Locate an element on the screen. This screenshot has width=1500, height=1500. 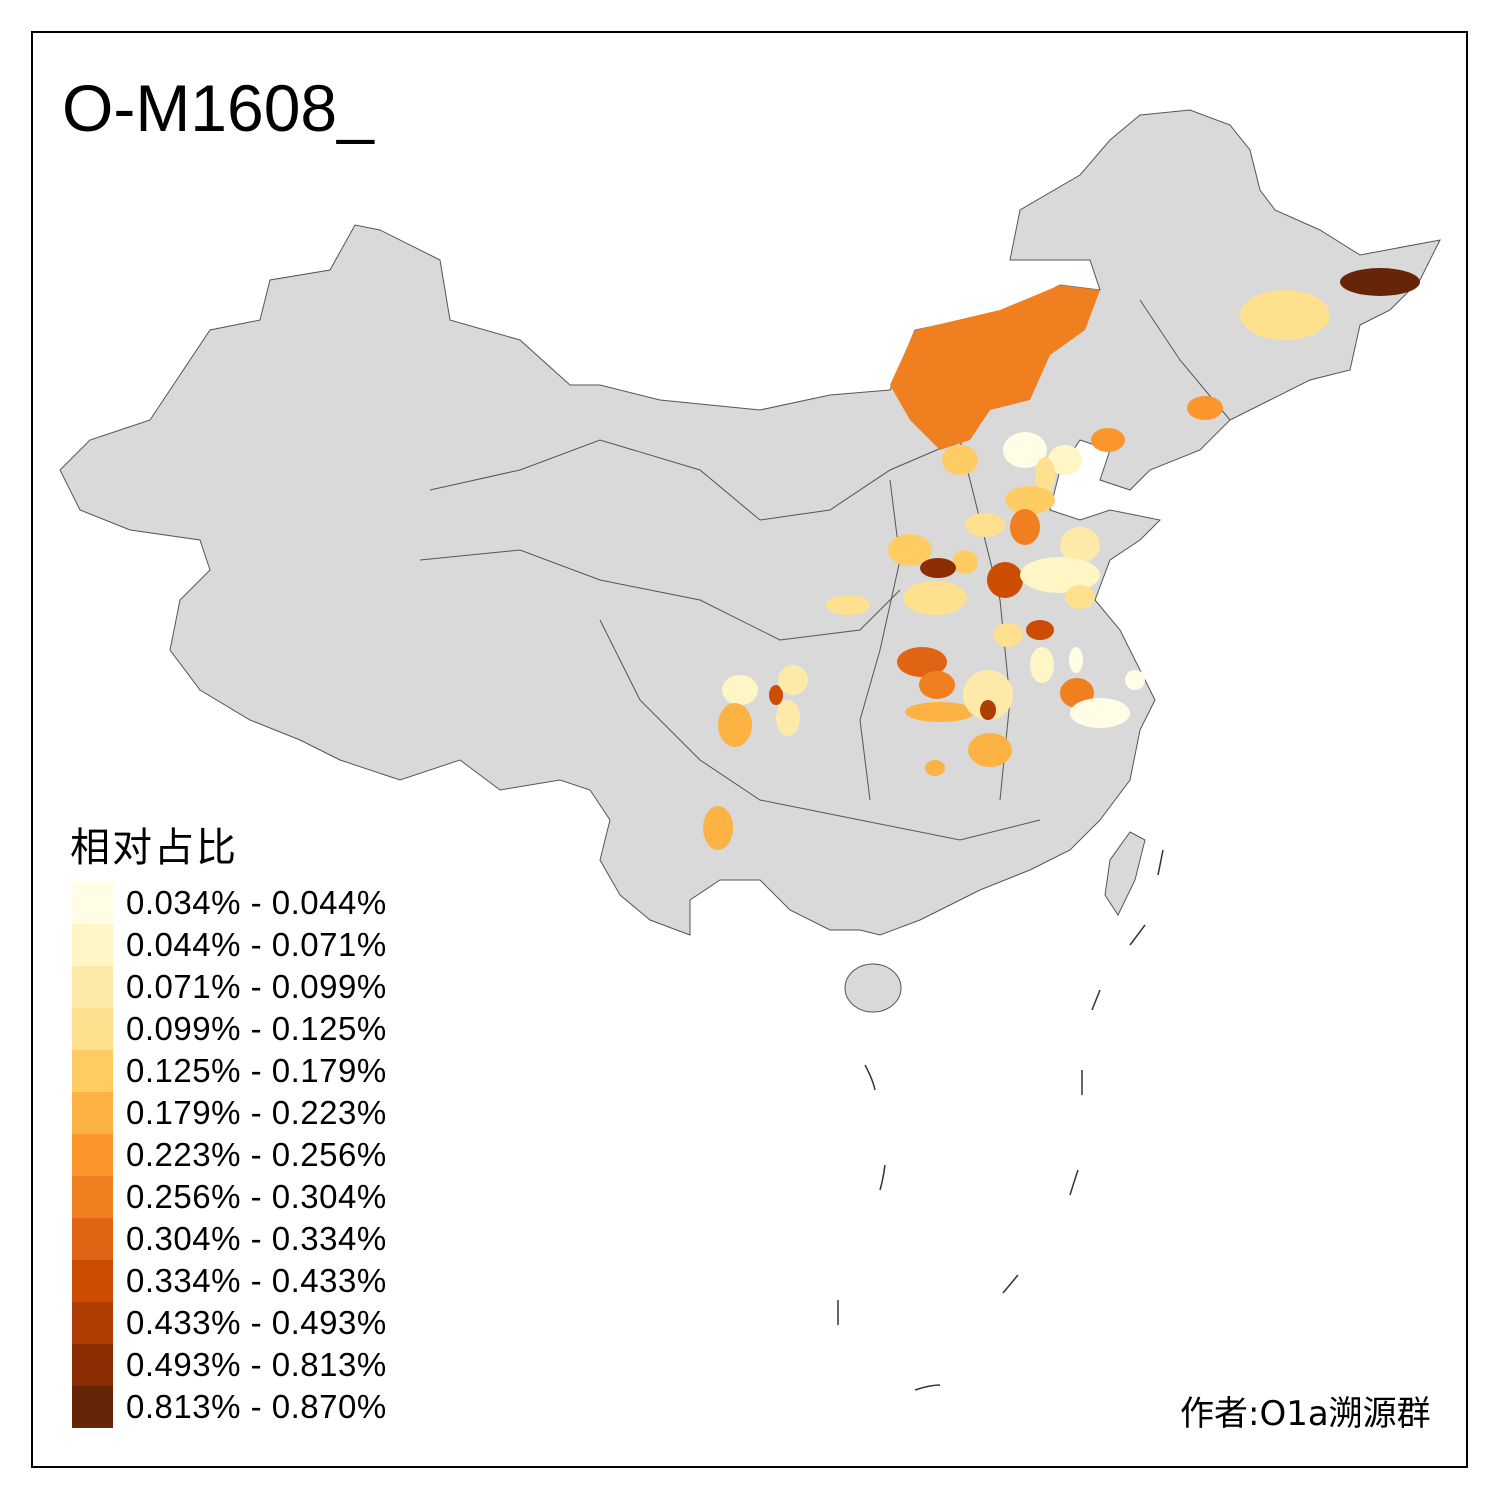
legend-title: 相对占比 is located at coordinates (154, 848).